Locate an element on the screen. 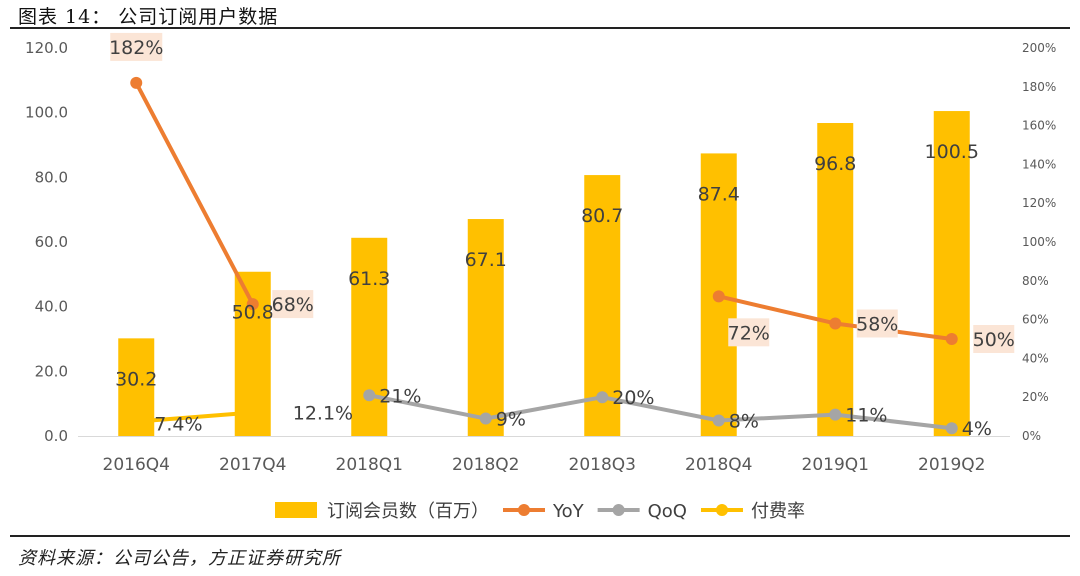 The height and width of the screenshot is (576, 1080). y-right-tick-label: 100% is located at coordinates (1039, 242).